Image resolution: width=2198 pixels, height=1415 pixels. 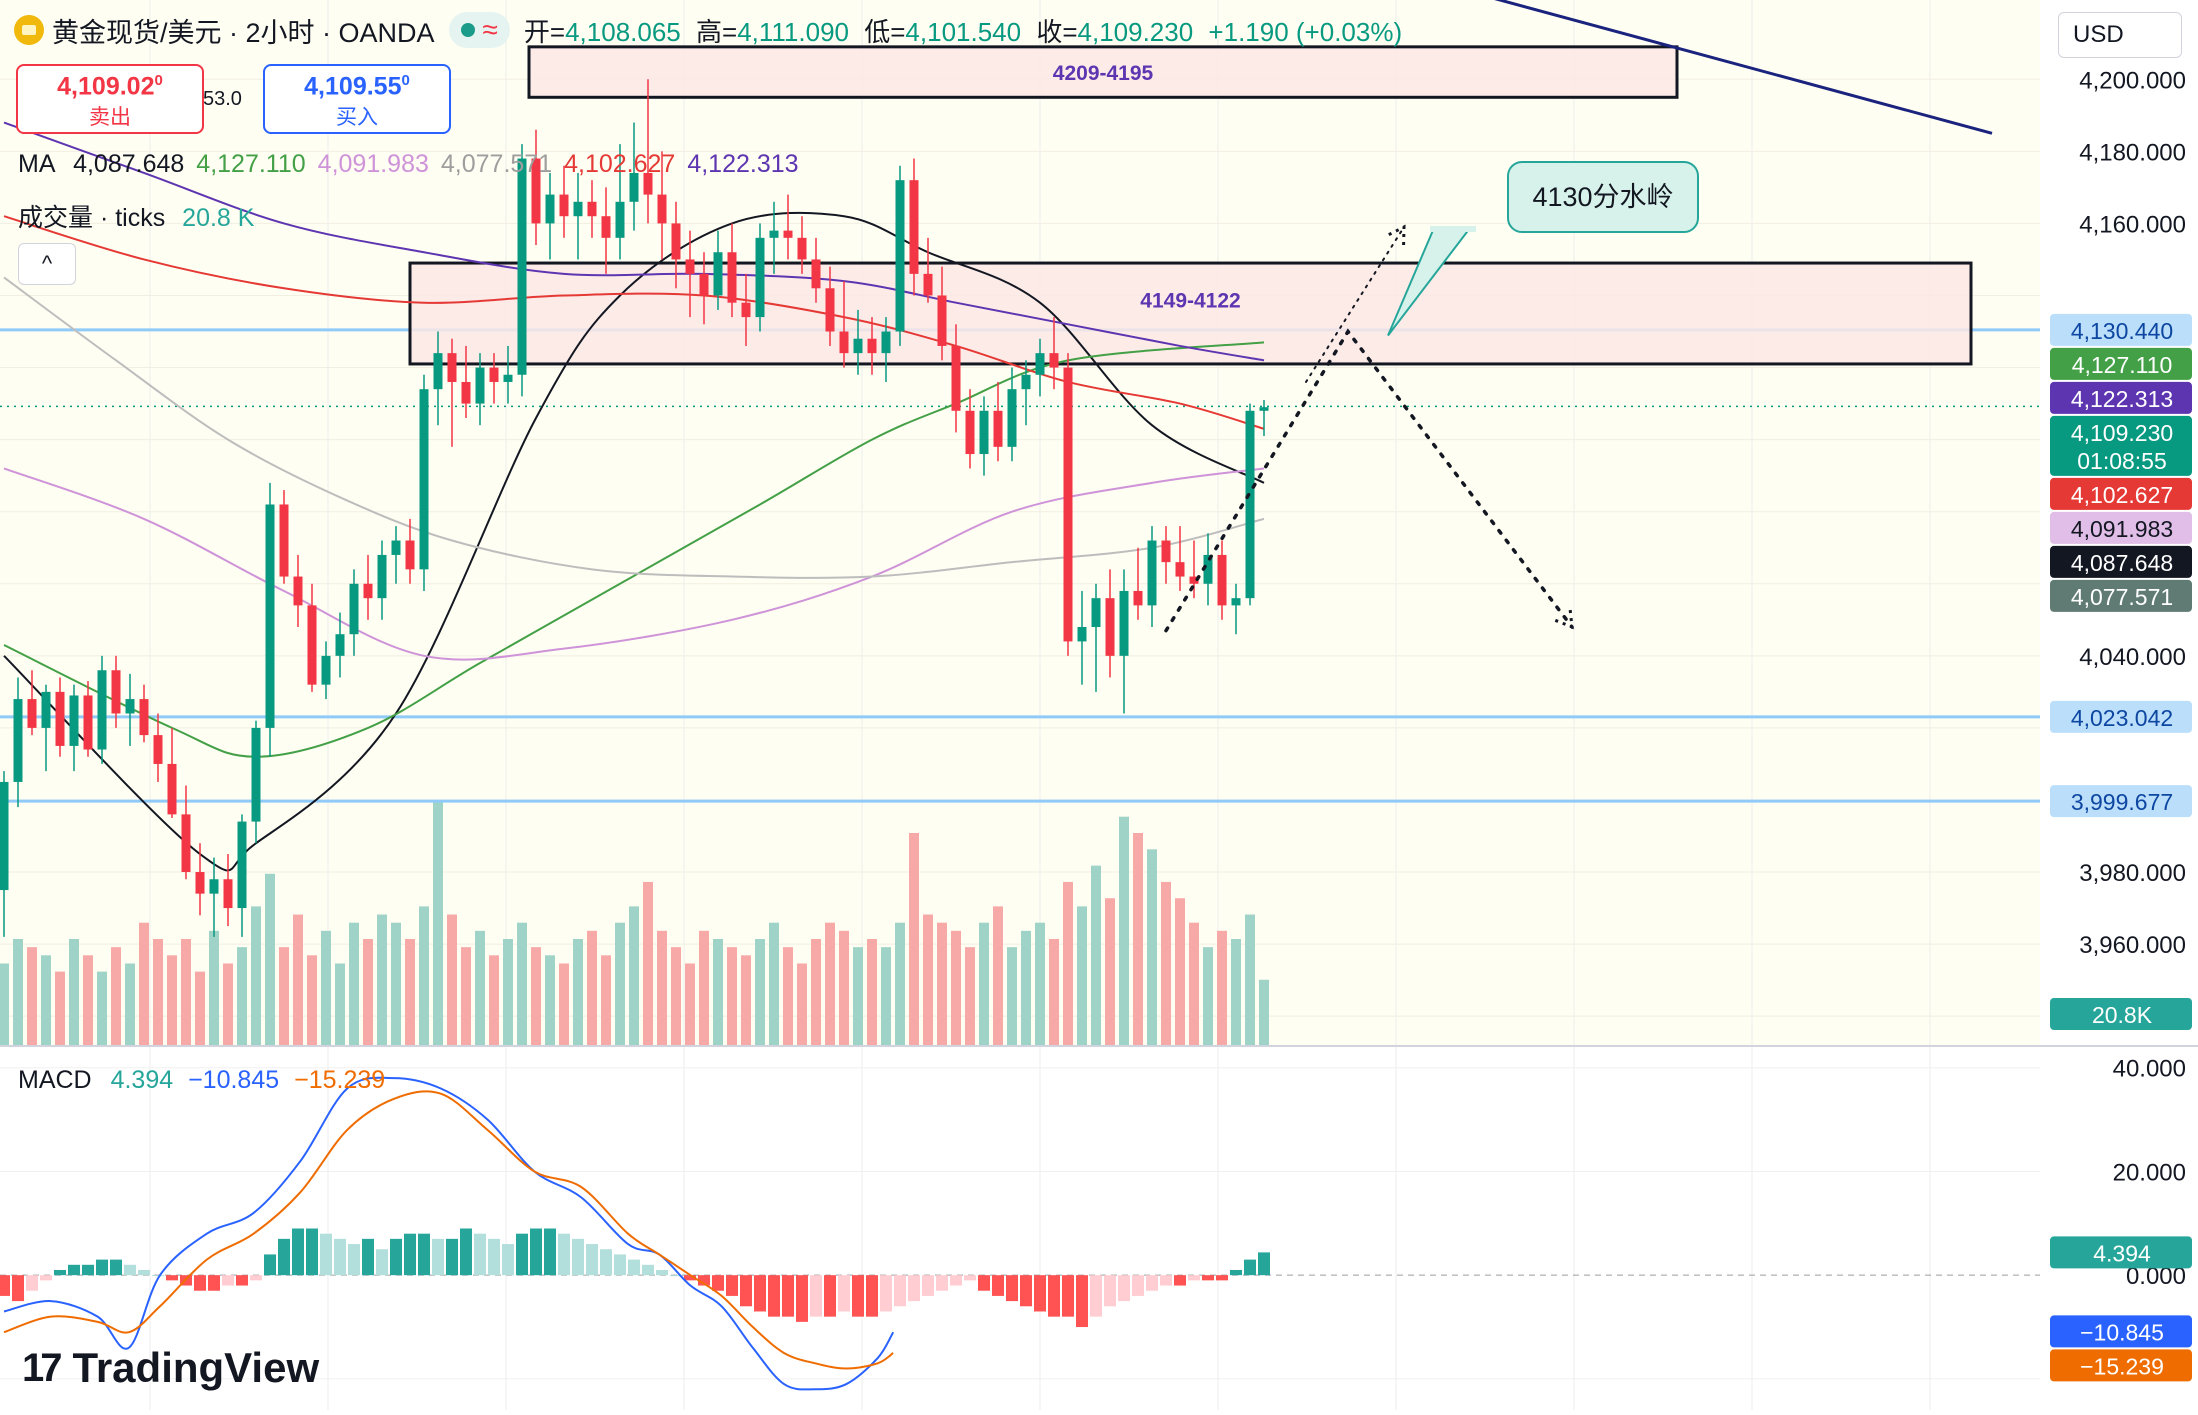 I want to click on macd-axis-tick: 20.000, so click(x=2149, y=1172).